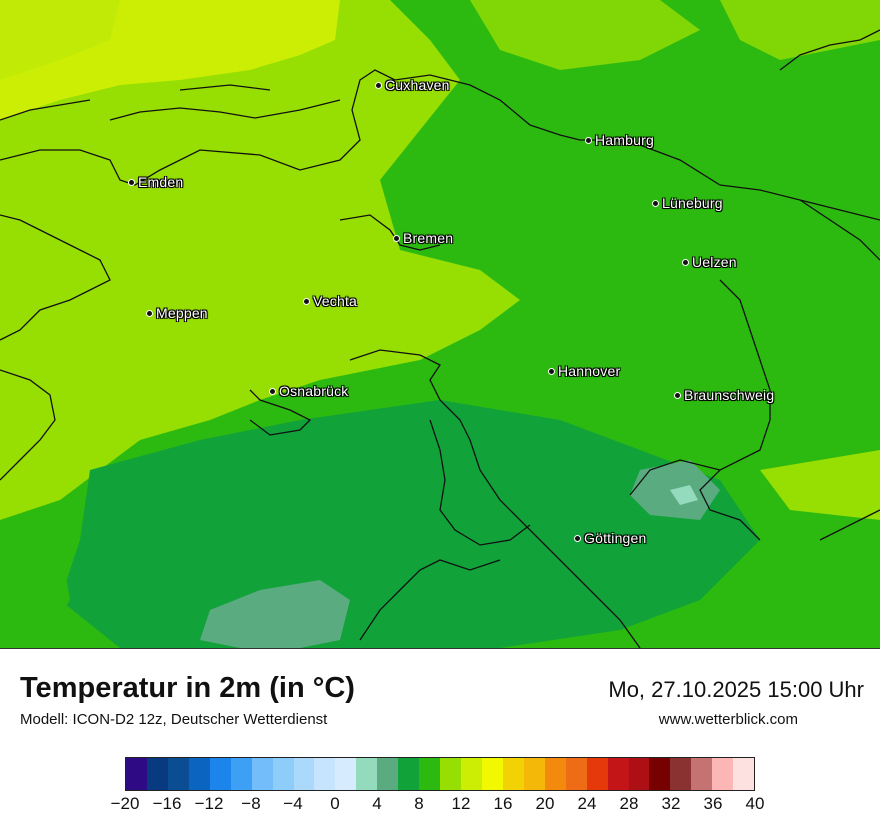 The image size is (880, 830). I want to click on warm-patch-north, so click(585, 35).